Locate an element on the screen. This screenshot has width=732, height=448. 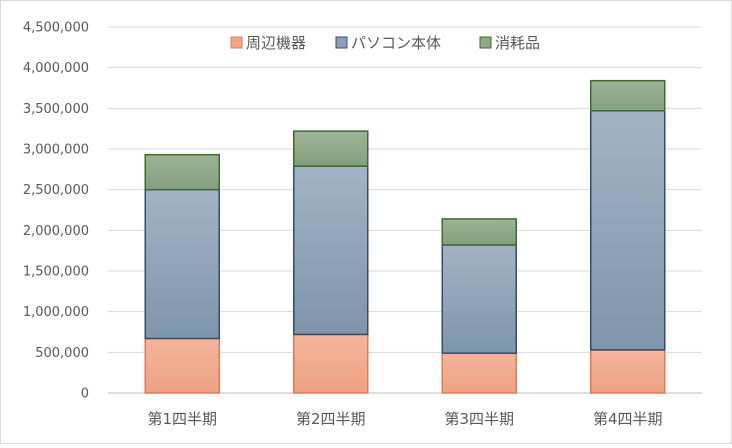
y-tick-label: 3,500,000 is located at coordinates (56, 109).